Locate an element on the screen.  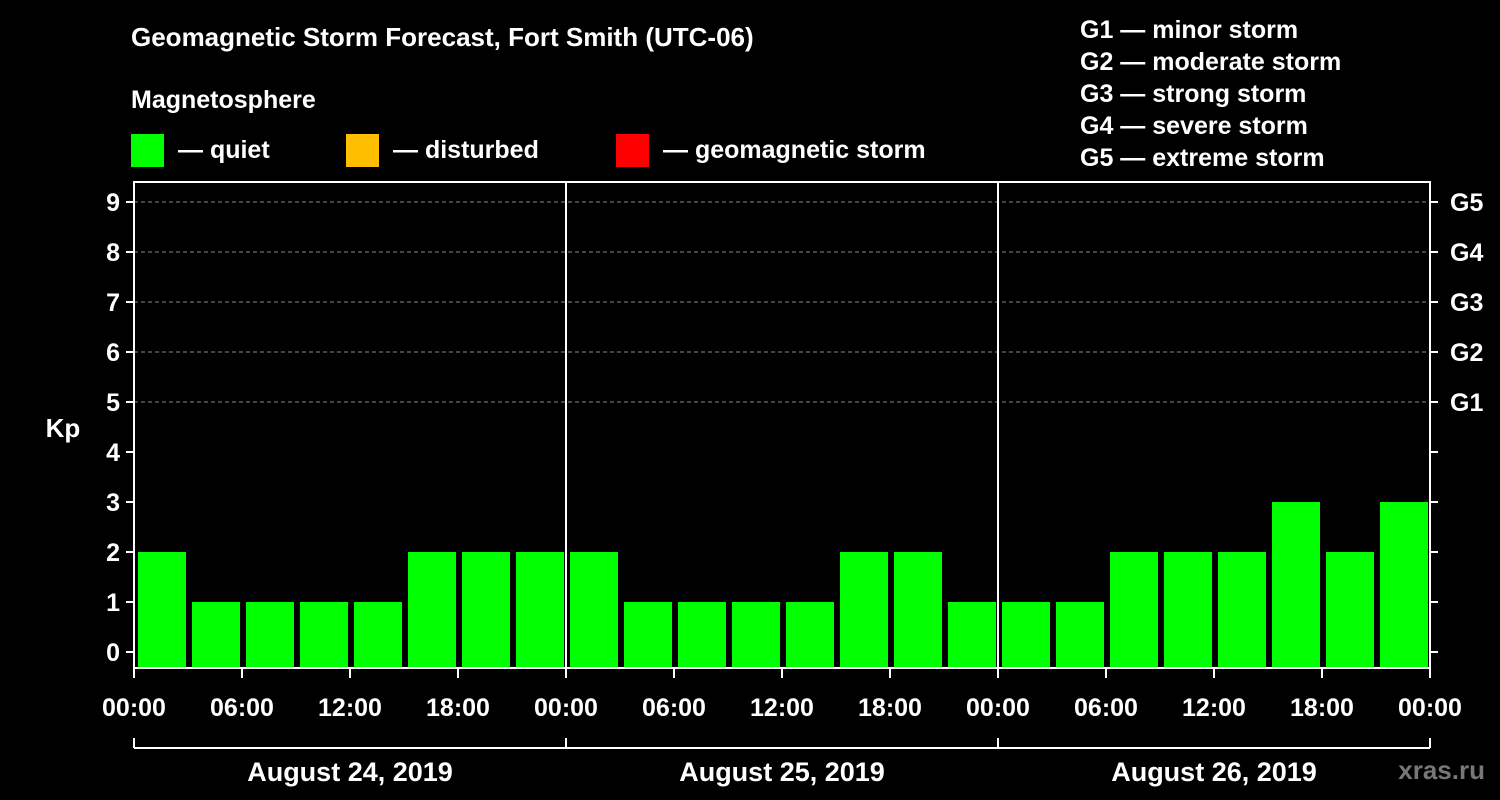
storm-scale-g4: G4 — severe storm is located at coordinates (1194, 126).